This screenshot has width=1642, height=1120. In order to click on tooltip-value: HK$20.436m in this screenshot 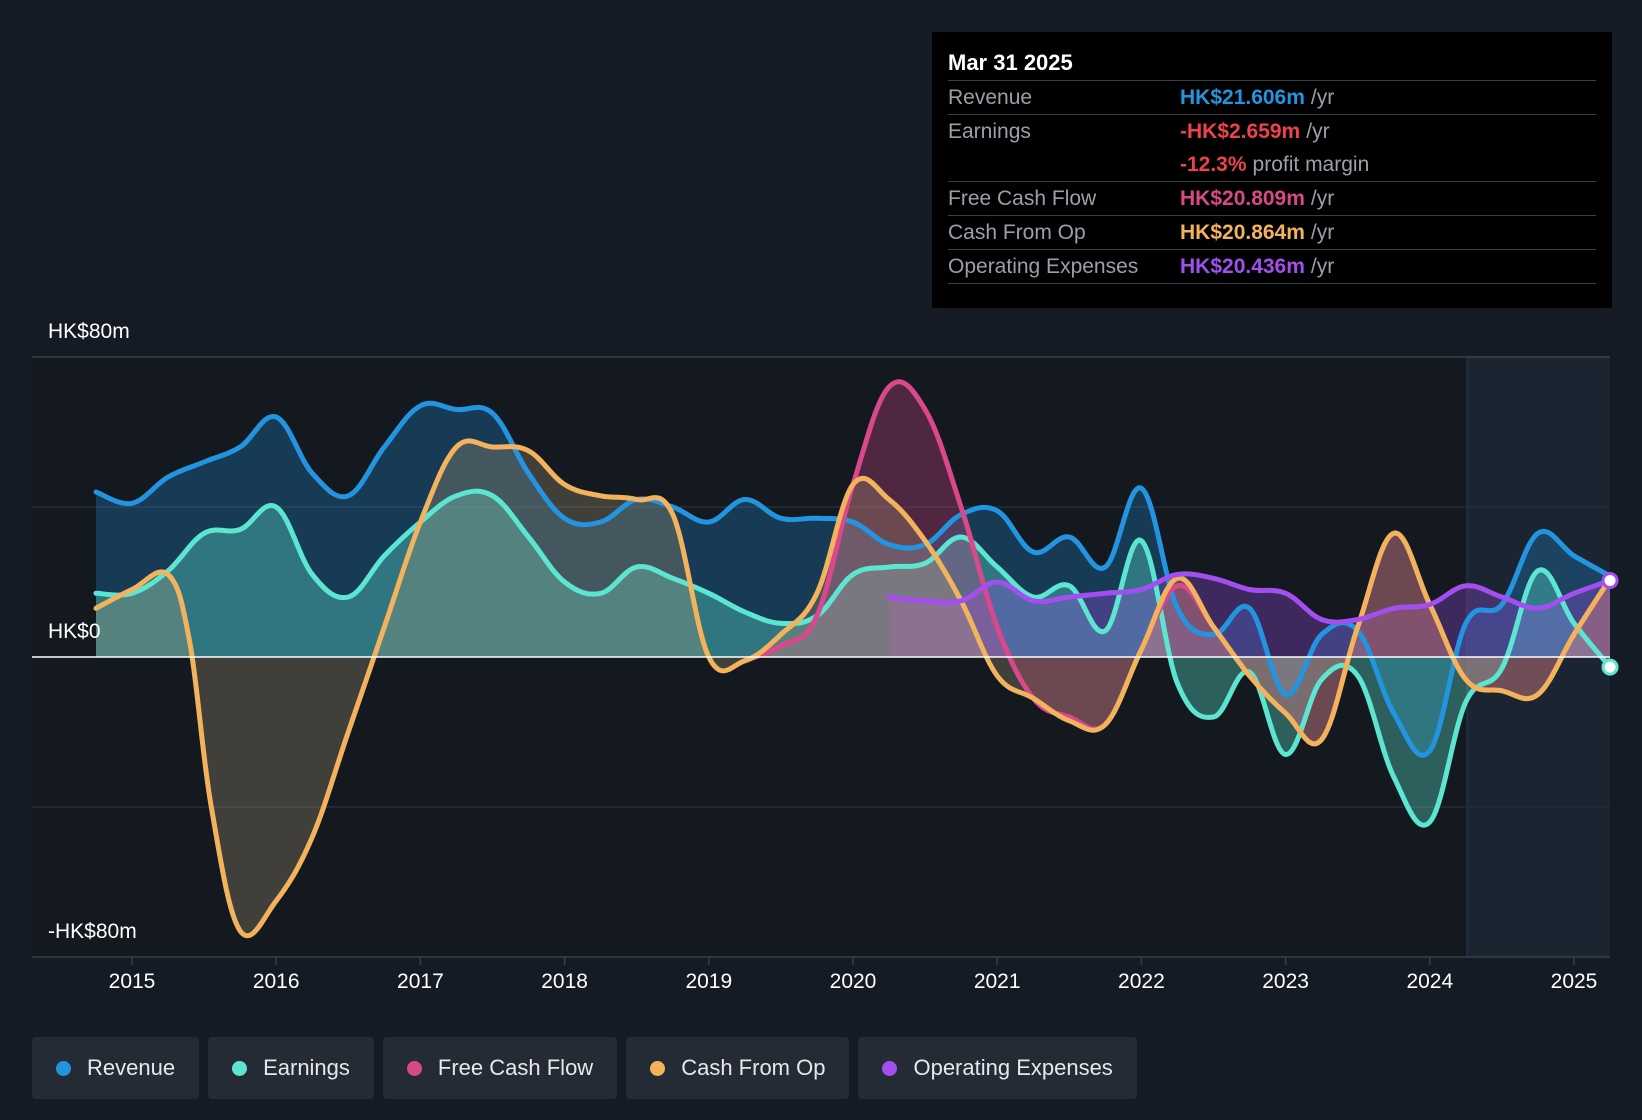, I will do `click(1242, 266)`.